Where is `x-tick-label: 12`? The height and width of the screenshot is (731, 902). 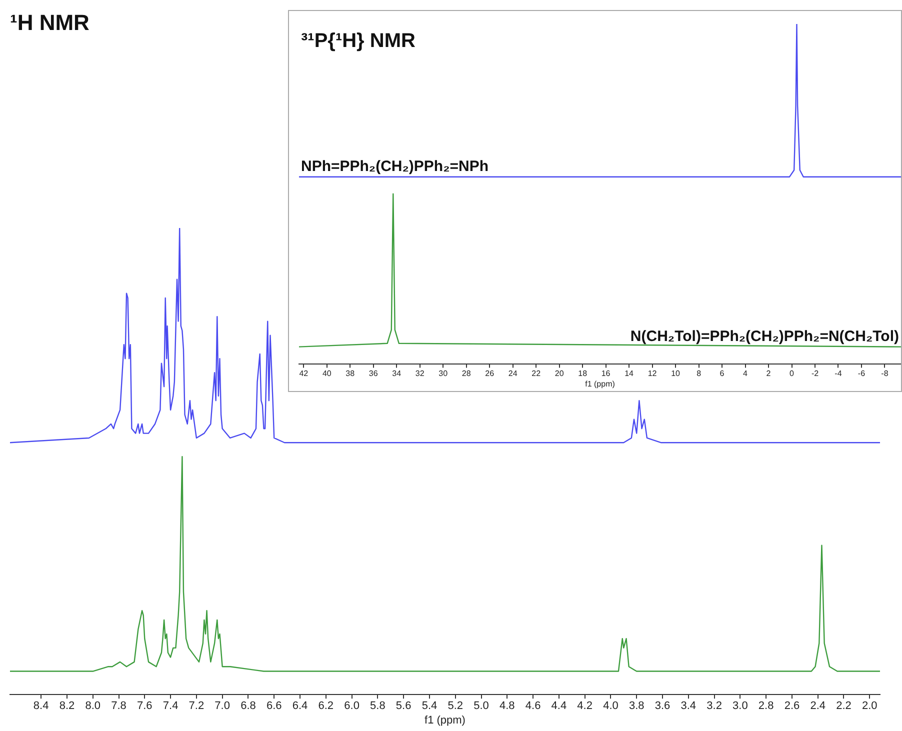
x-tick-label: 12 is located at coordinates (653, 373).